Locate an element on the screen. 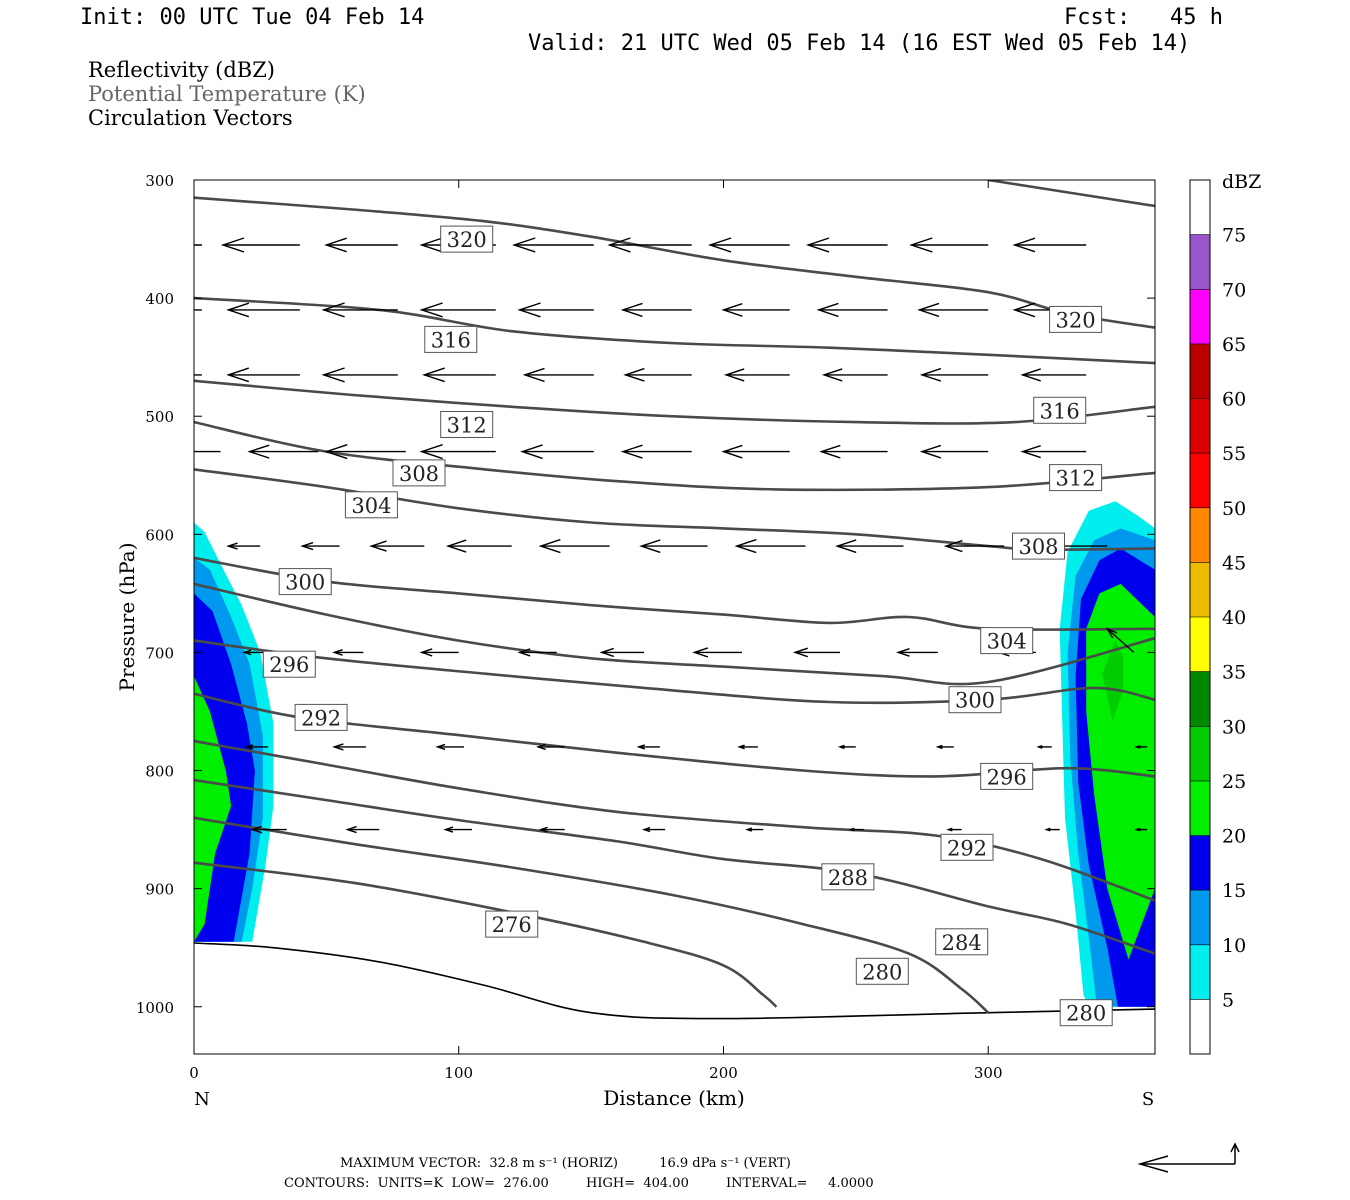  contour-label: 312 is located at coordinates (467, 424).